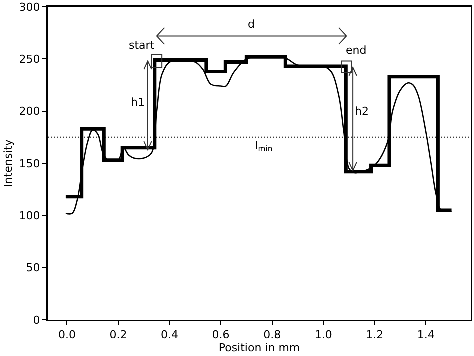 The image size is (474, 356). What do you see at coordinates (119, 335) in the screenshot?
I see `x-tick-label: 0.2` at bounding box center [119, 335].